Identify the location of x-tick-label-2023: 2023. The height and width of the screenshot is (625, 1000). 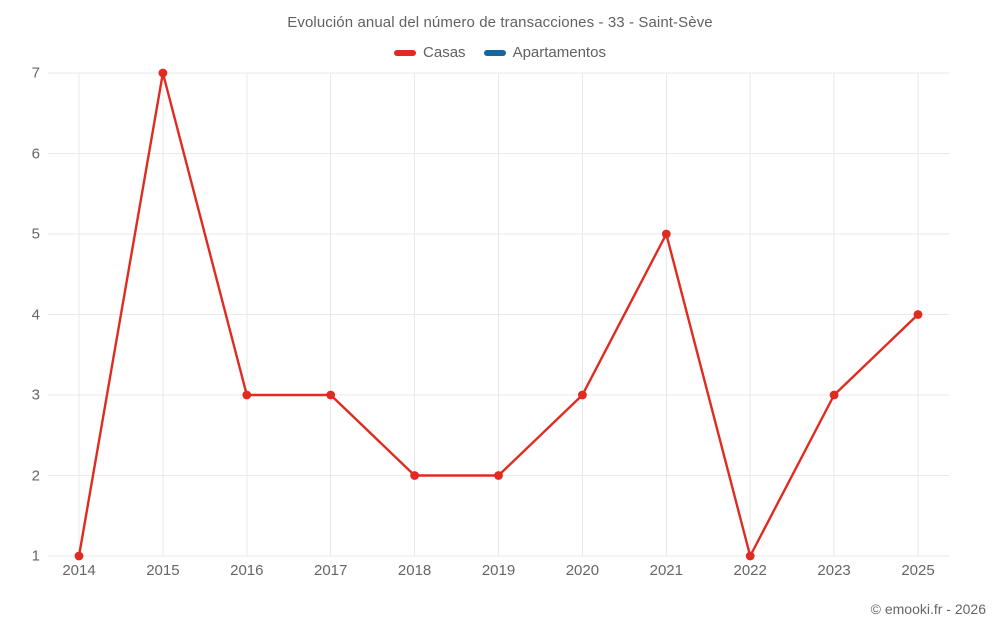
(834, 570).